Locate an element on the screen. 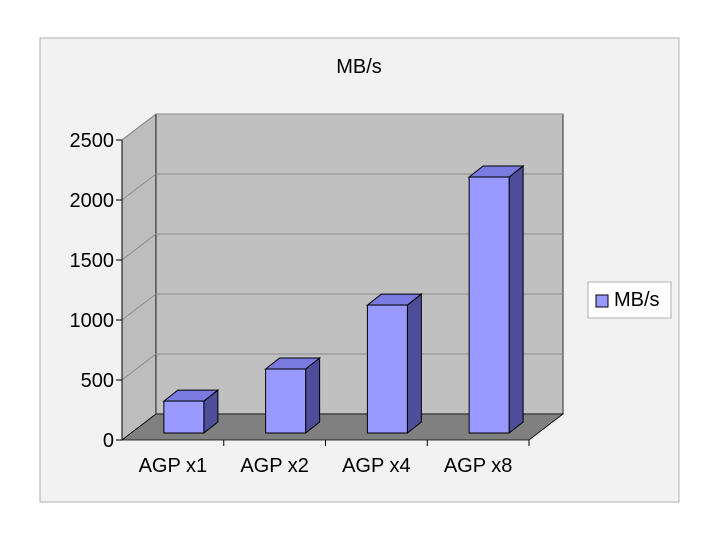  x-tick-label: AGP x8 is located at coordinates (478, 466).